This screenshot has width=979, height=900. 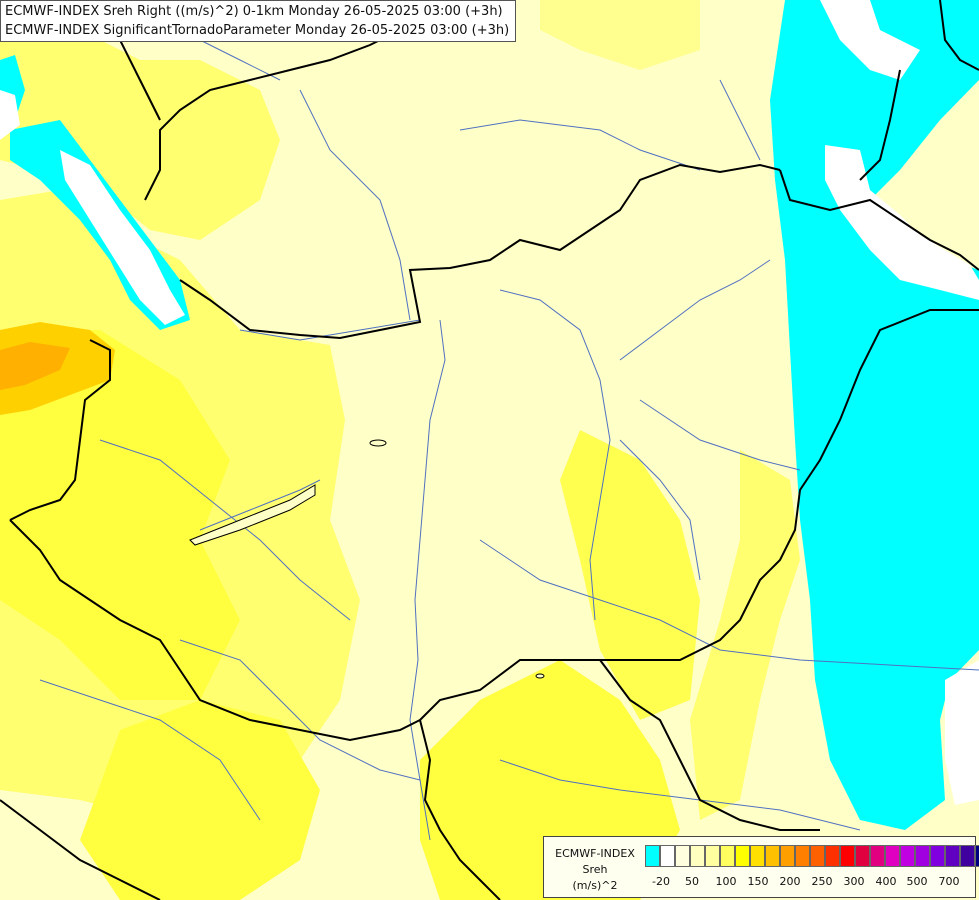 What do you see at coordinates (80, 849) in the screenshot?
I see `border-south-lower` at bounding box center [80, 849].